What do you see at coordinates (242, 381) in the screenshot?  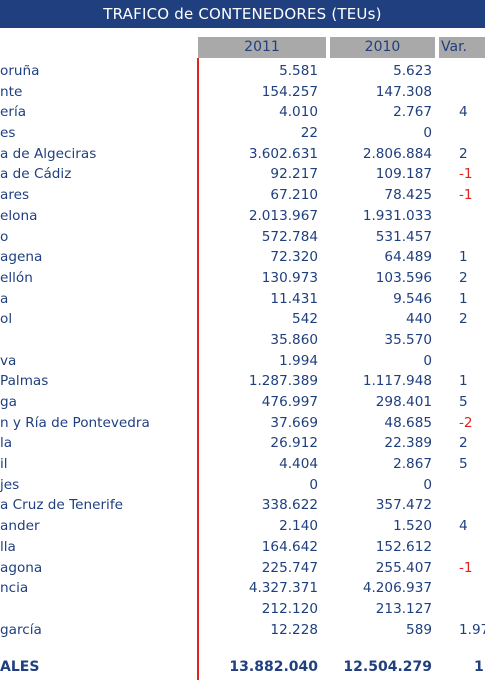 I see `table-row: Palmas 1.287.389 1.117.948 1` at bounding box center [242, 381].